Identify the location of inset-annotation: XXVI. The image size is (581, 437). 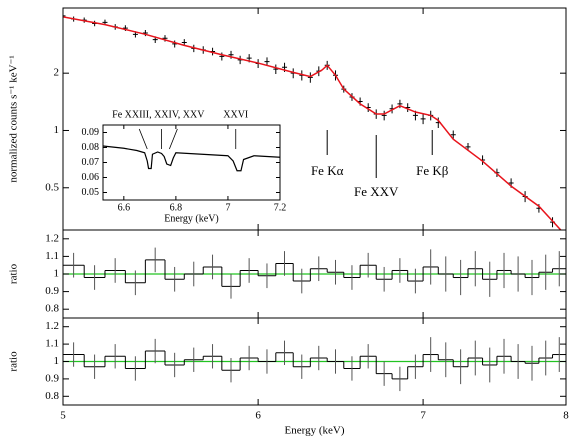
(235, 114).